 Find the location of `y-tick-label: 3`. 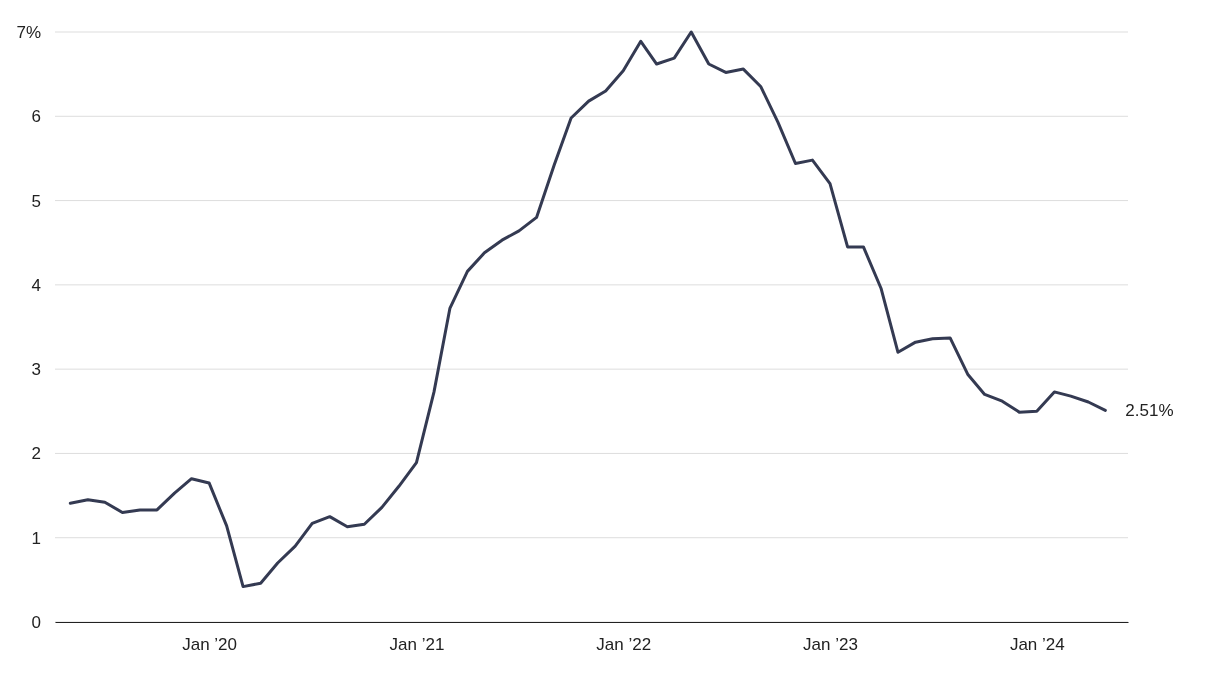

y-tick-label: 3 is located at coordinates (36, 370).